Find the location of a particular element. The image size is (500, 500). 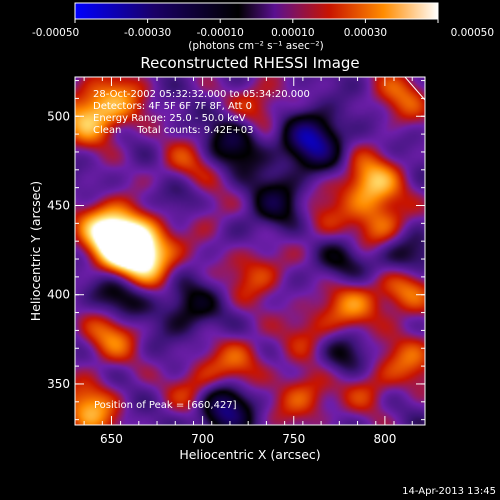

annotation-detectors: Detectors: 4F 5F 6F 7F 8F, Att 0 is located at coordinates (172, 106).